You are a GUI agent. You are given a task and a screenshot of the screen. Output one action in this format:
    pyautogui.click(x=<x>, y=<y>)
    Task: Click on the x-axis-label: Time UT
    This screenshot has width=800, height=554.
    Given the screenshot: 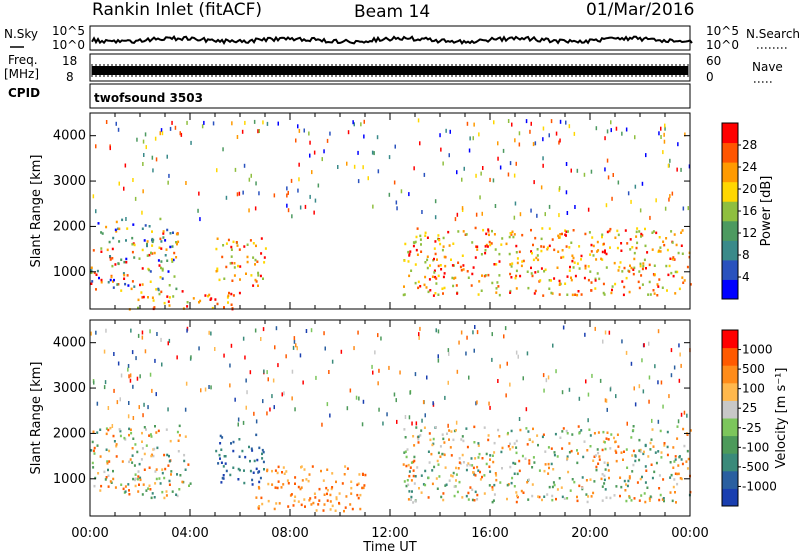 What is the action you would take?
    pyautogui.click(x=389, y=547)
    